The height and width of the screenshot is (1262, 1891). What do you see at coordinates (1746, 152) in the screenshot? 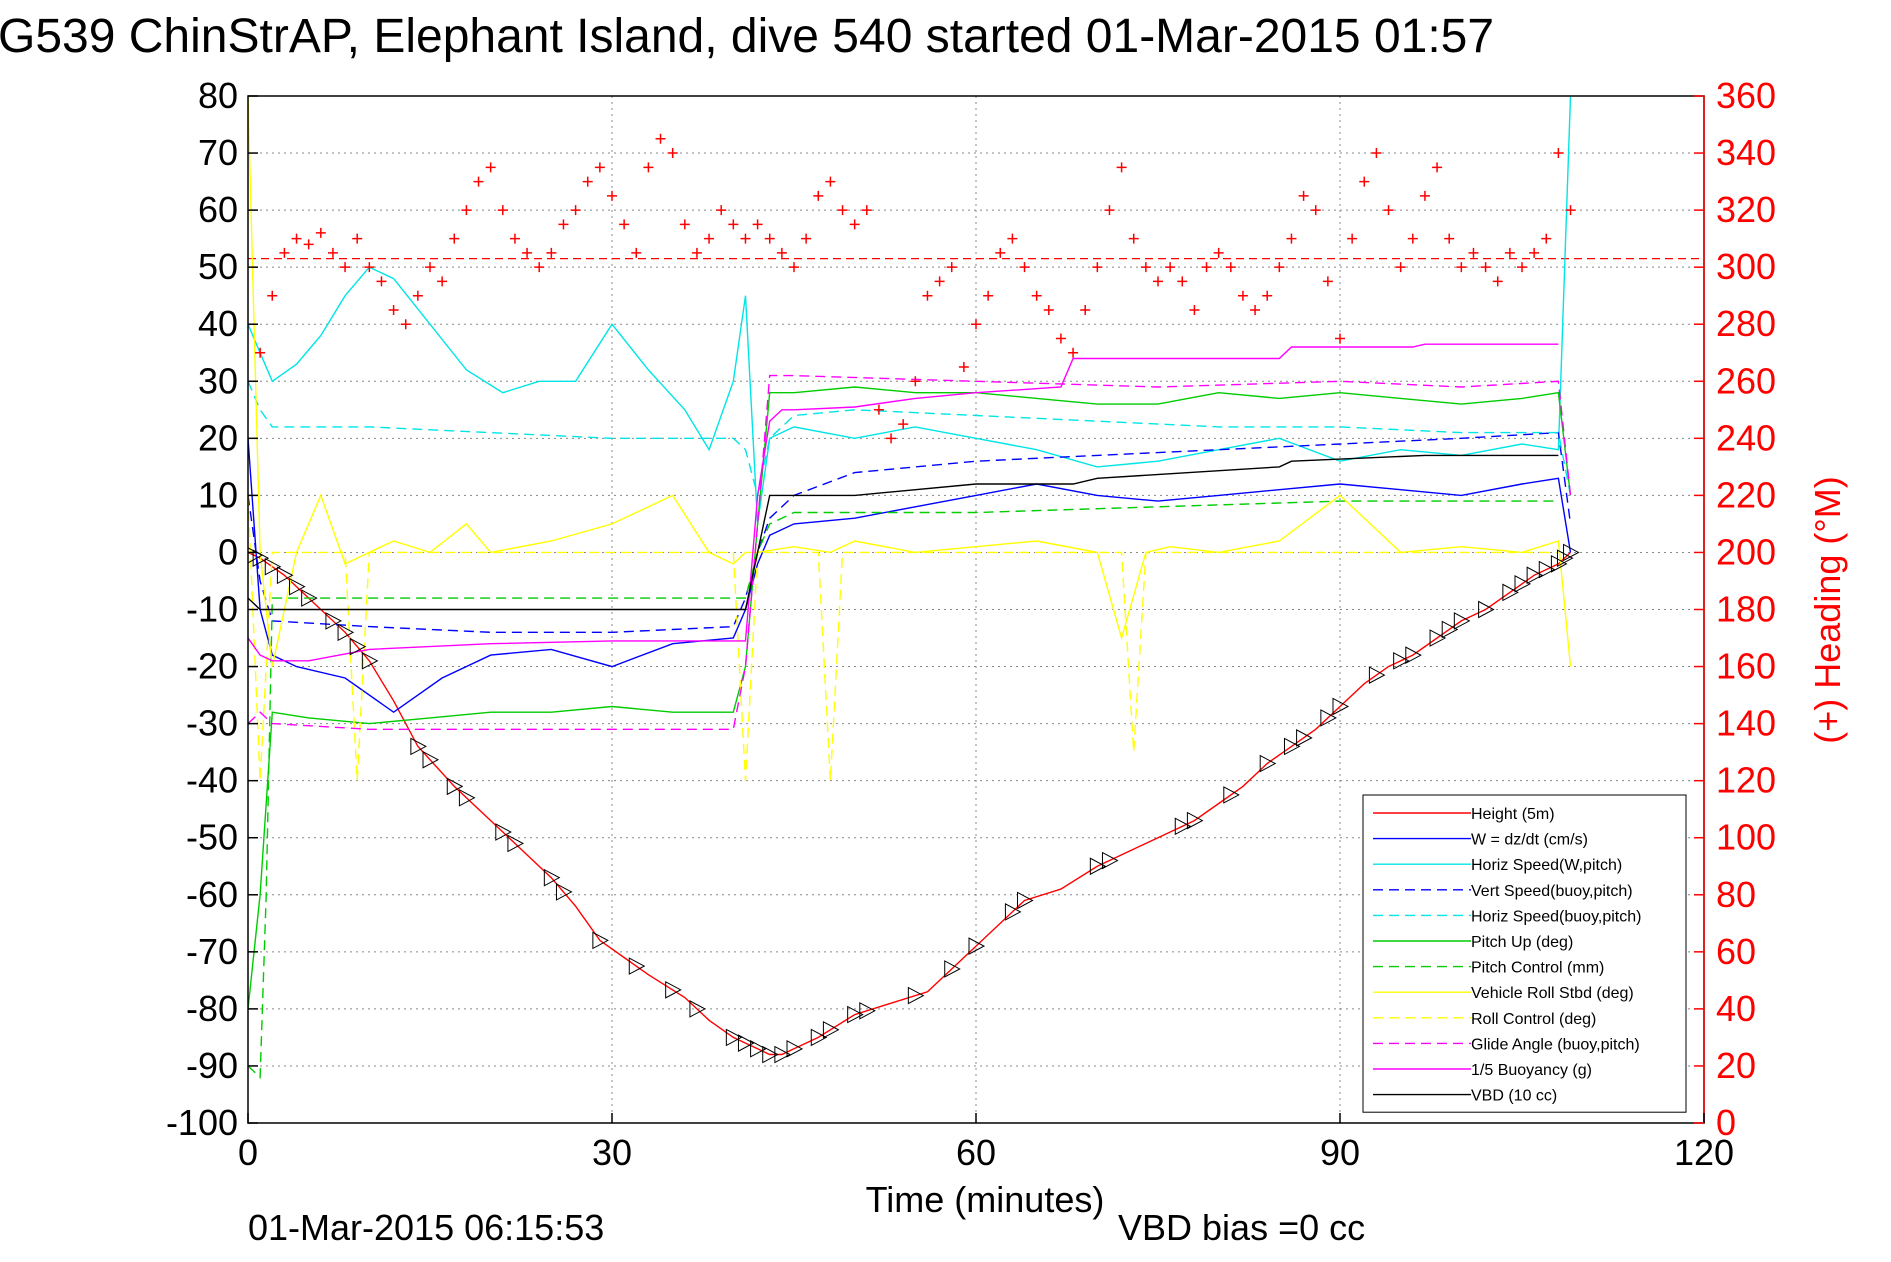
I see `y-right-tick-label: 340` at bounding box center [1746, 152].